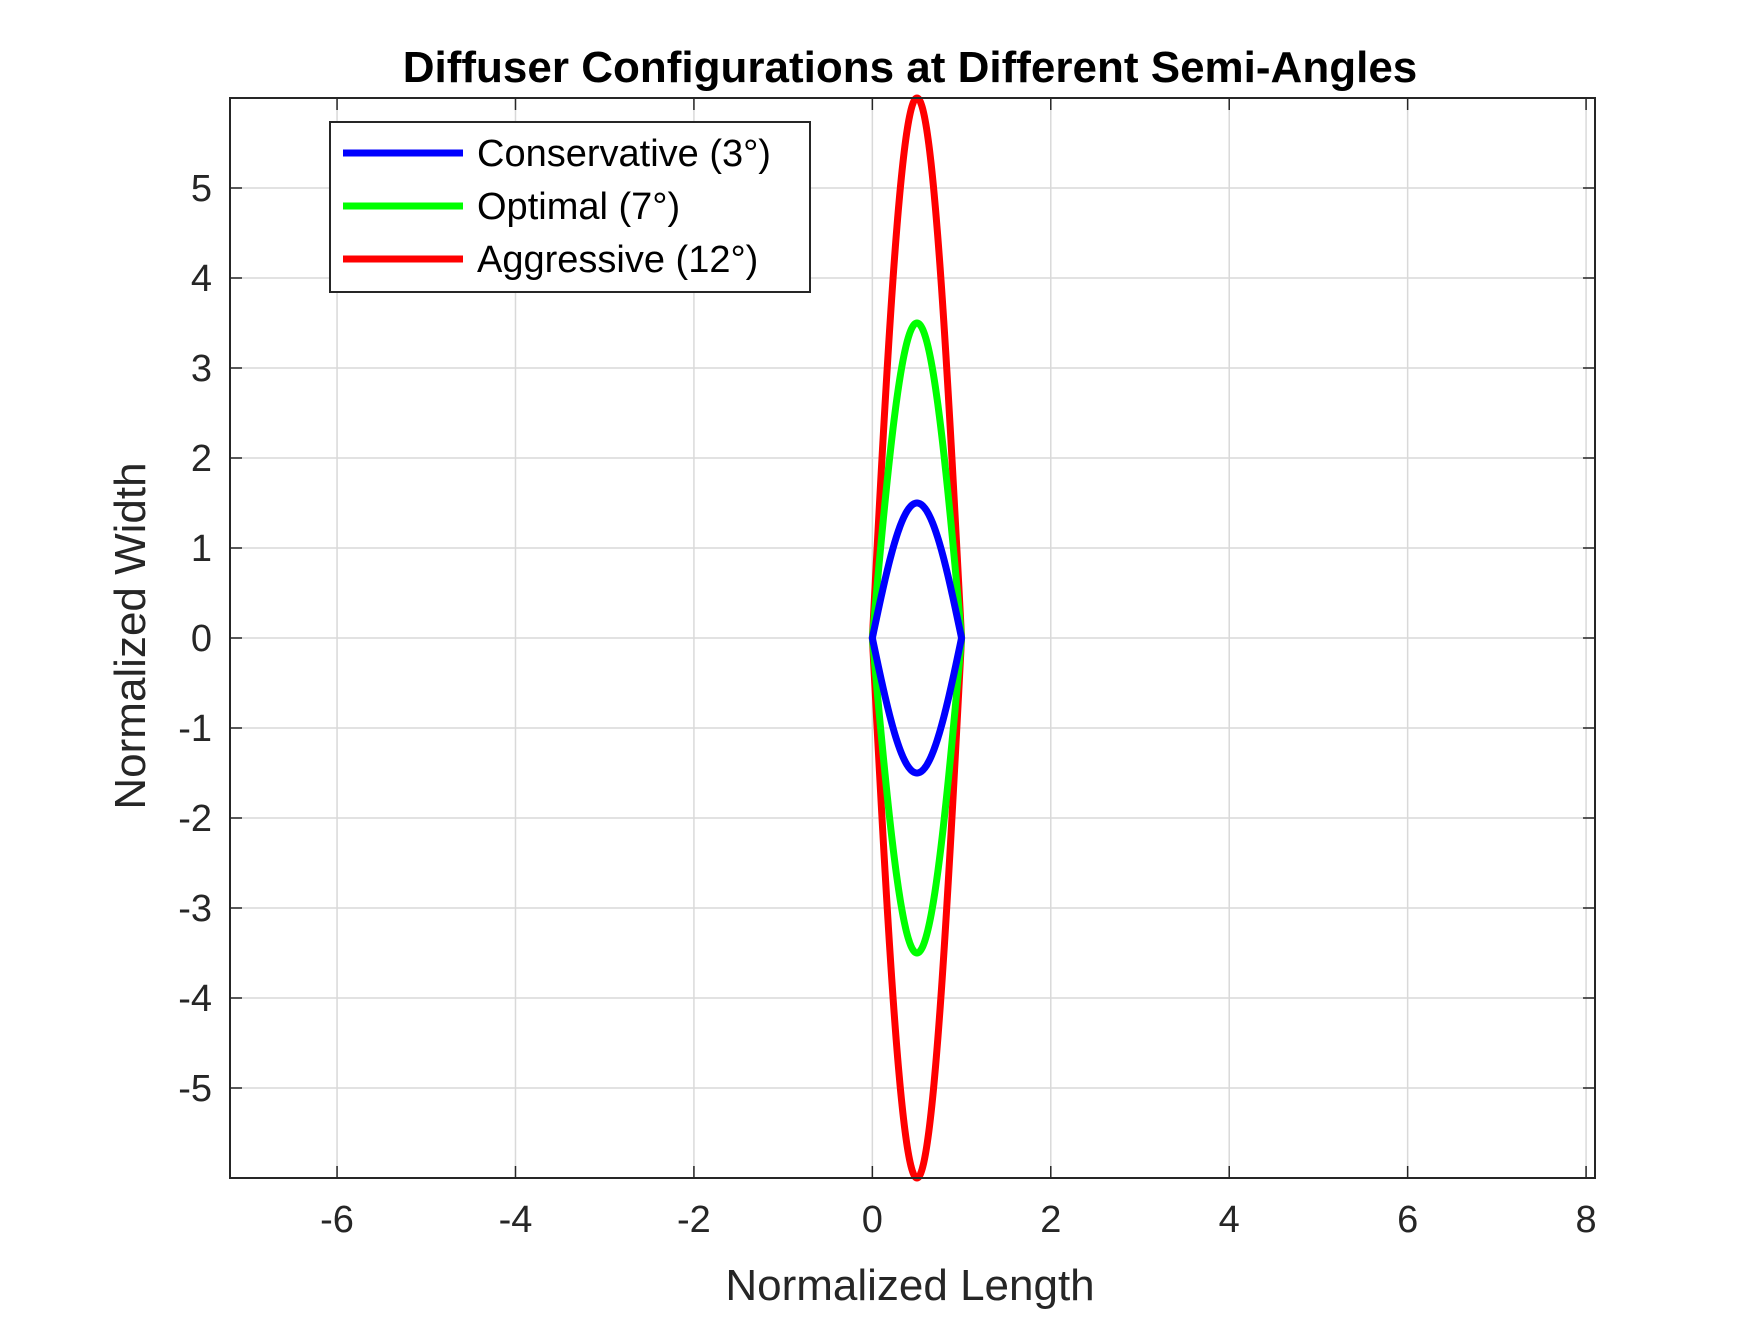 Image resolution: width=1750 pixels, height=1318 pixels. Describe the element at coordinates (909, 1285) in the screenshot. I see `x-axis-label: Normalized Length` at that location.